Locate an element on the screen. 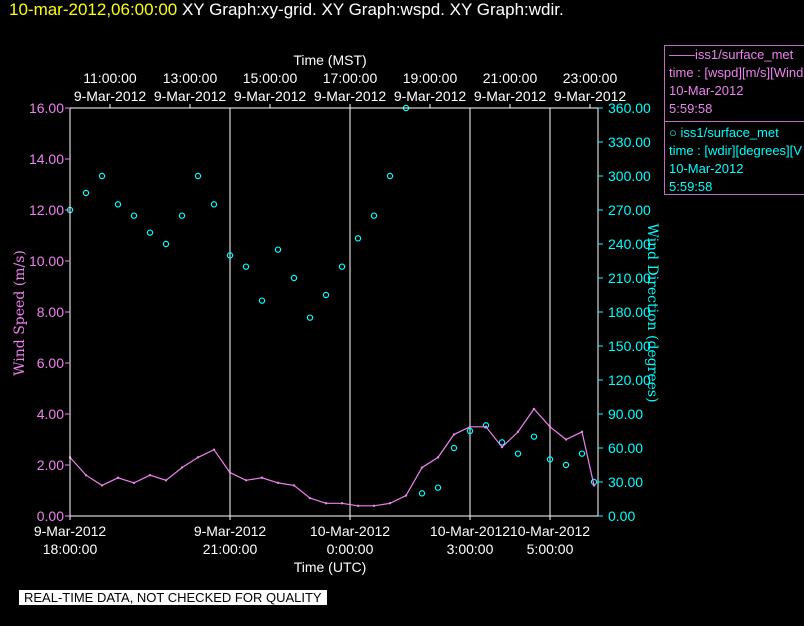  bottom-tick-time: 3:00:00 is located at coordinates (470, 549).